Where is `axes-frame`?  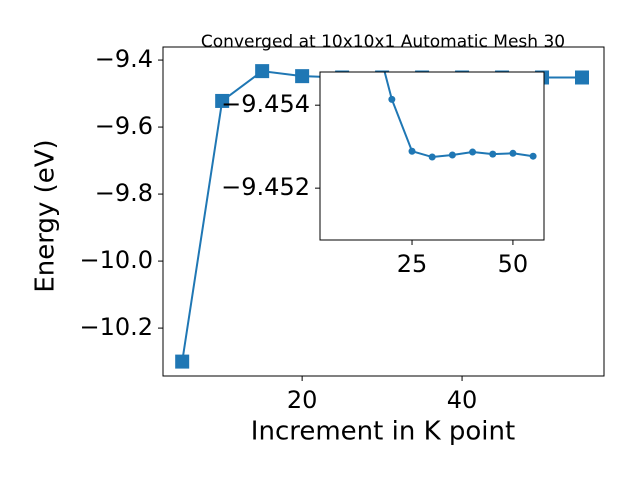
axes-frame is located at coordinates (432, 156).